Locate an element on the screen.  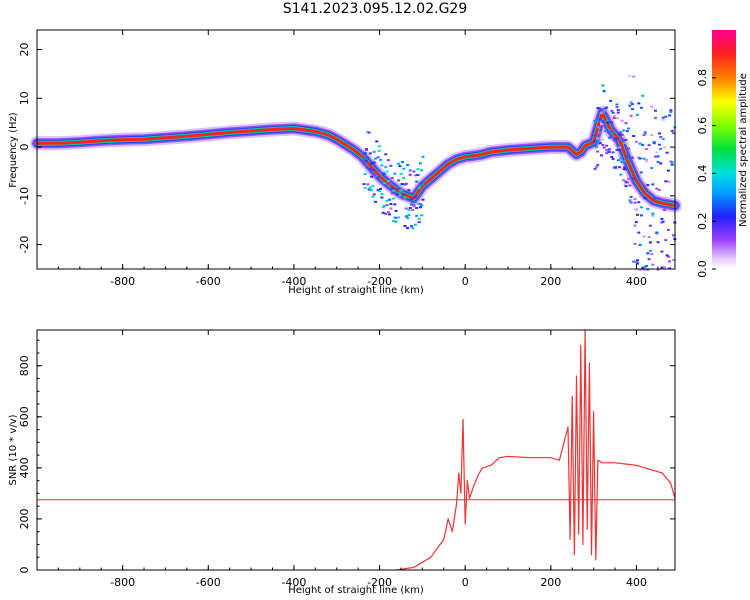
snr-x-tick-label: 0 is located at coordinates (465, 582).